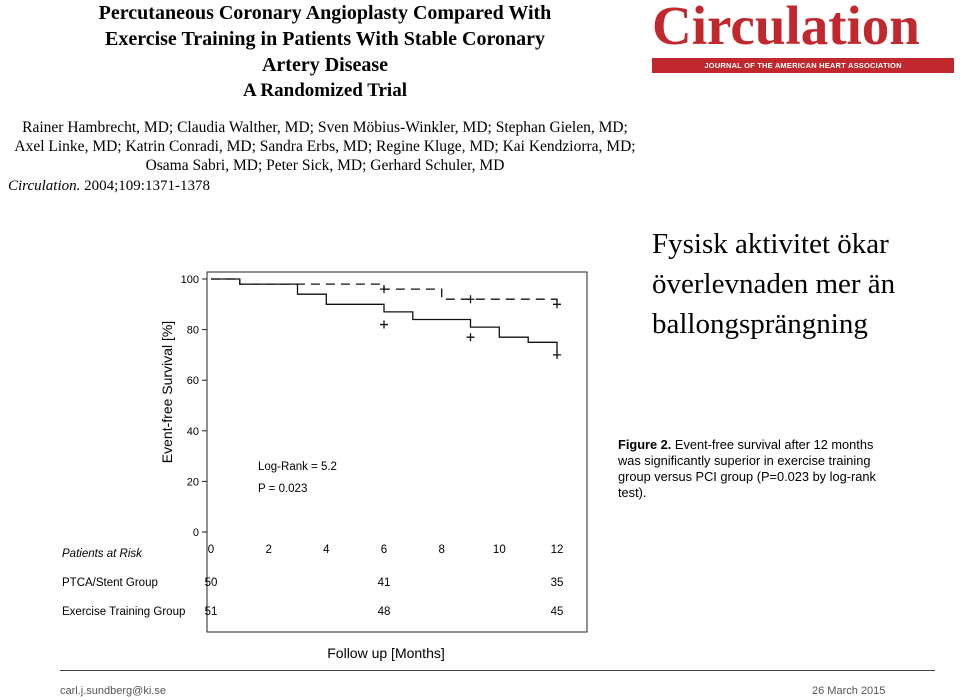 The image size is (960, 700). Describe the element at coordinates (167, 392) in the screenshot. I see `y-axis-label: Event-free Survival [%]` at that location.